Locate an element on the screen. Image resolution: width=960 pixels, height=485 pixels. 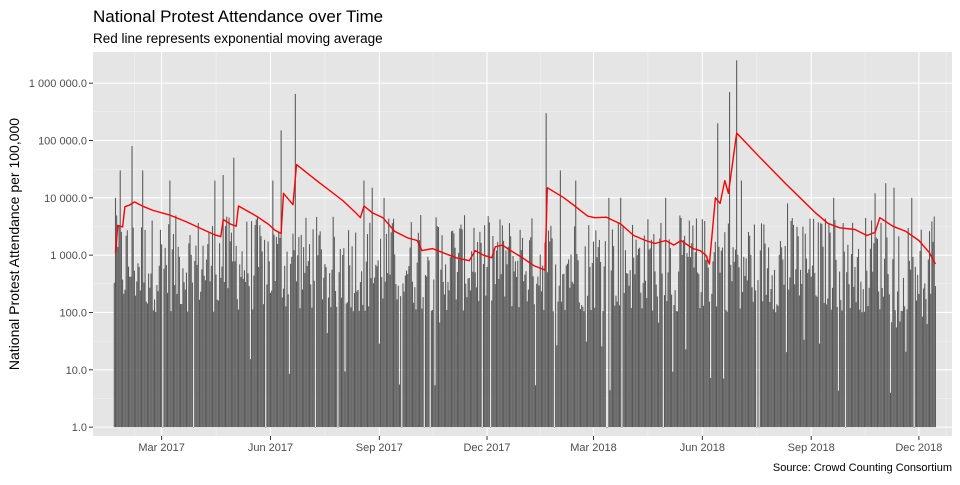
x-tick-label: Mar 2018 is located at coordinates (593, 448).